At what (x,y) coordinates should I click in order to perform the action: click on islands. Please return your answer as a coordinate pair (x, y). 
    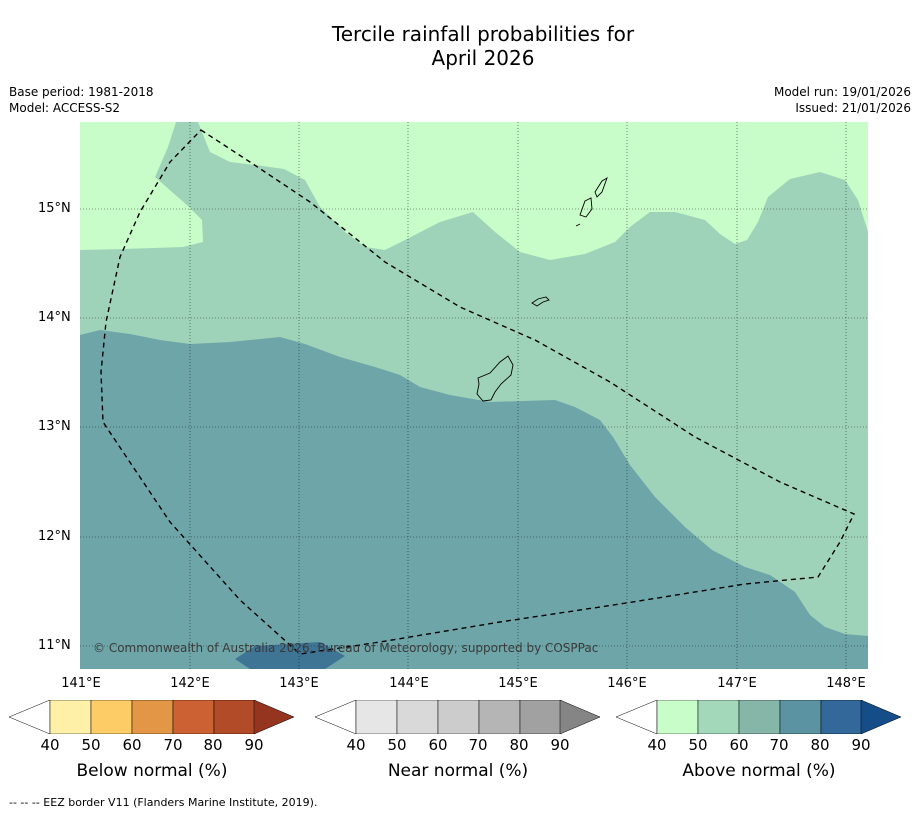
    Looking at the image, I should click on (542, 289).